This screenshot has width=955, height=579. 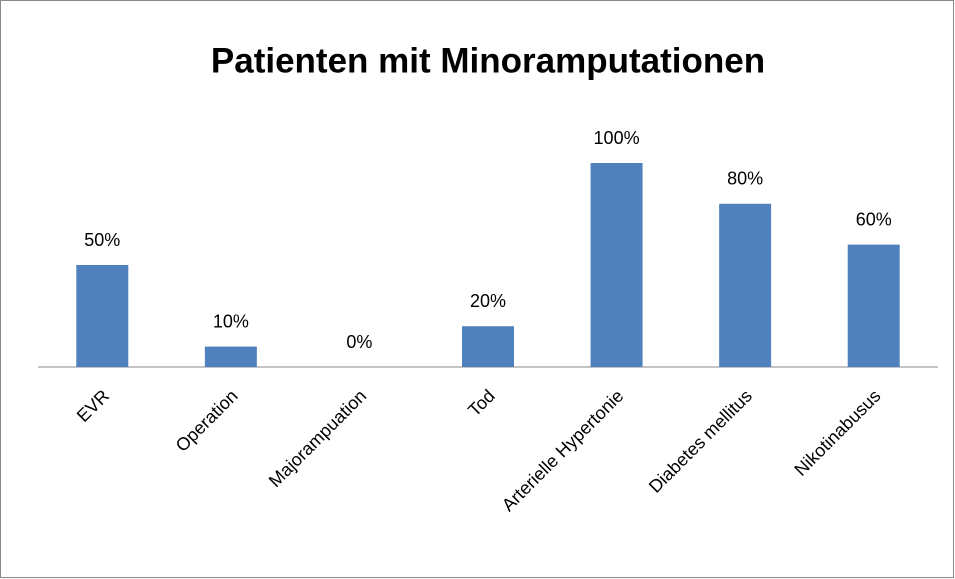 What do you see at coordinates (617, 138) in the screenshot?
I see `value-label: 100%` at bounding box center [617, 138].